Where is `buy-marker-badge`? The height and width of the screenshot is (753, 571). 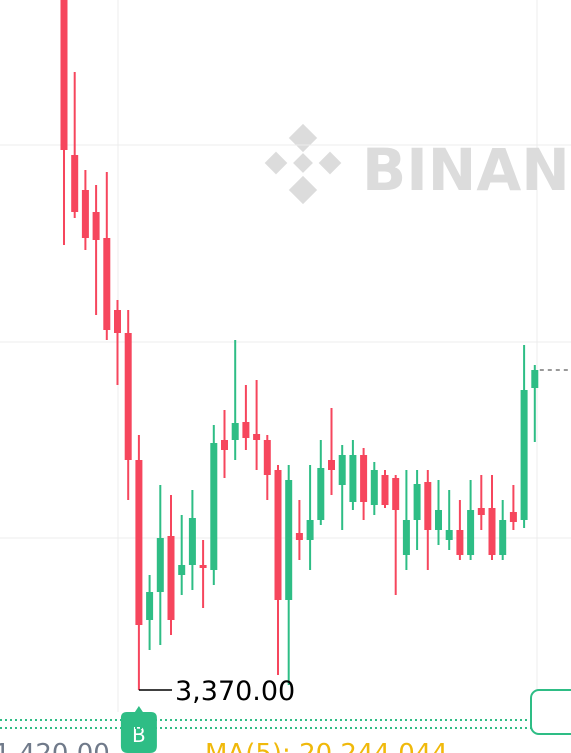 buy-marker-badge is located at coordinates (138, 729).